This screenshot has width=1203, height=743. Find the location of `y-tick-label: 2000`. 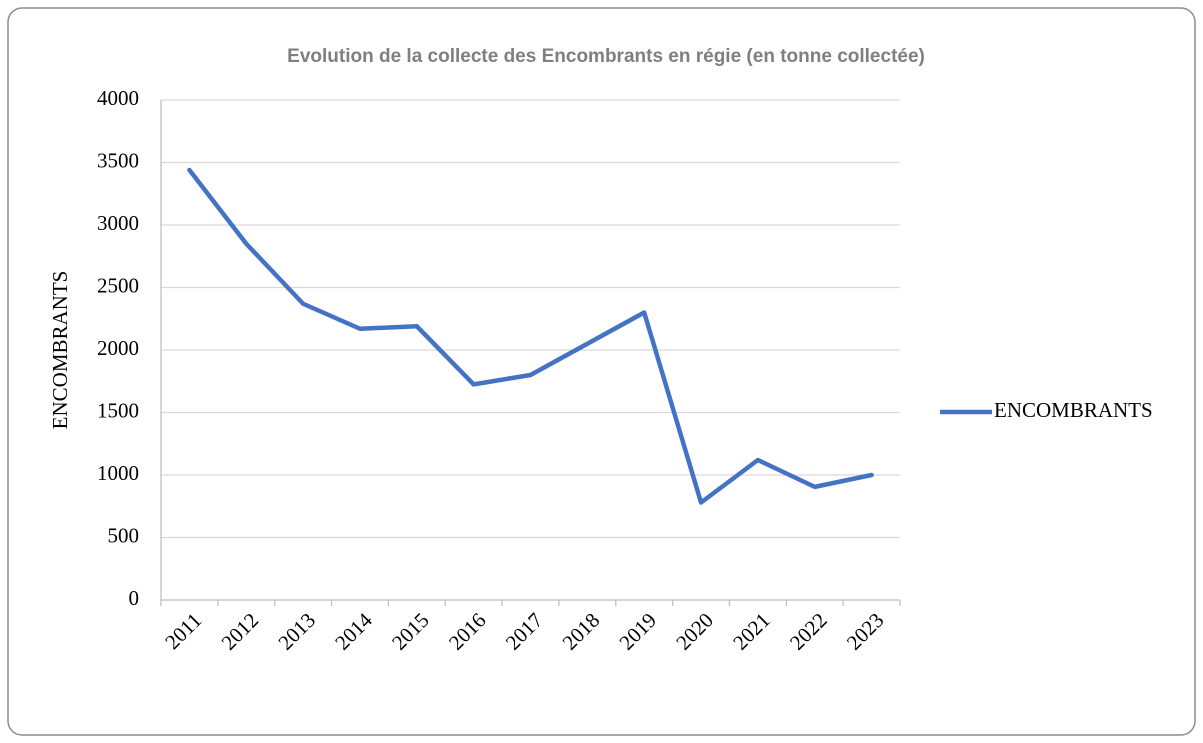

y-tick-label: 2000 is located at coordinates (118, 348).